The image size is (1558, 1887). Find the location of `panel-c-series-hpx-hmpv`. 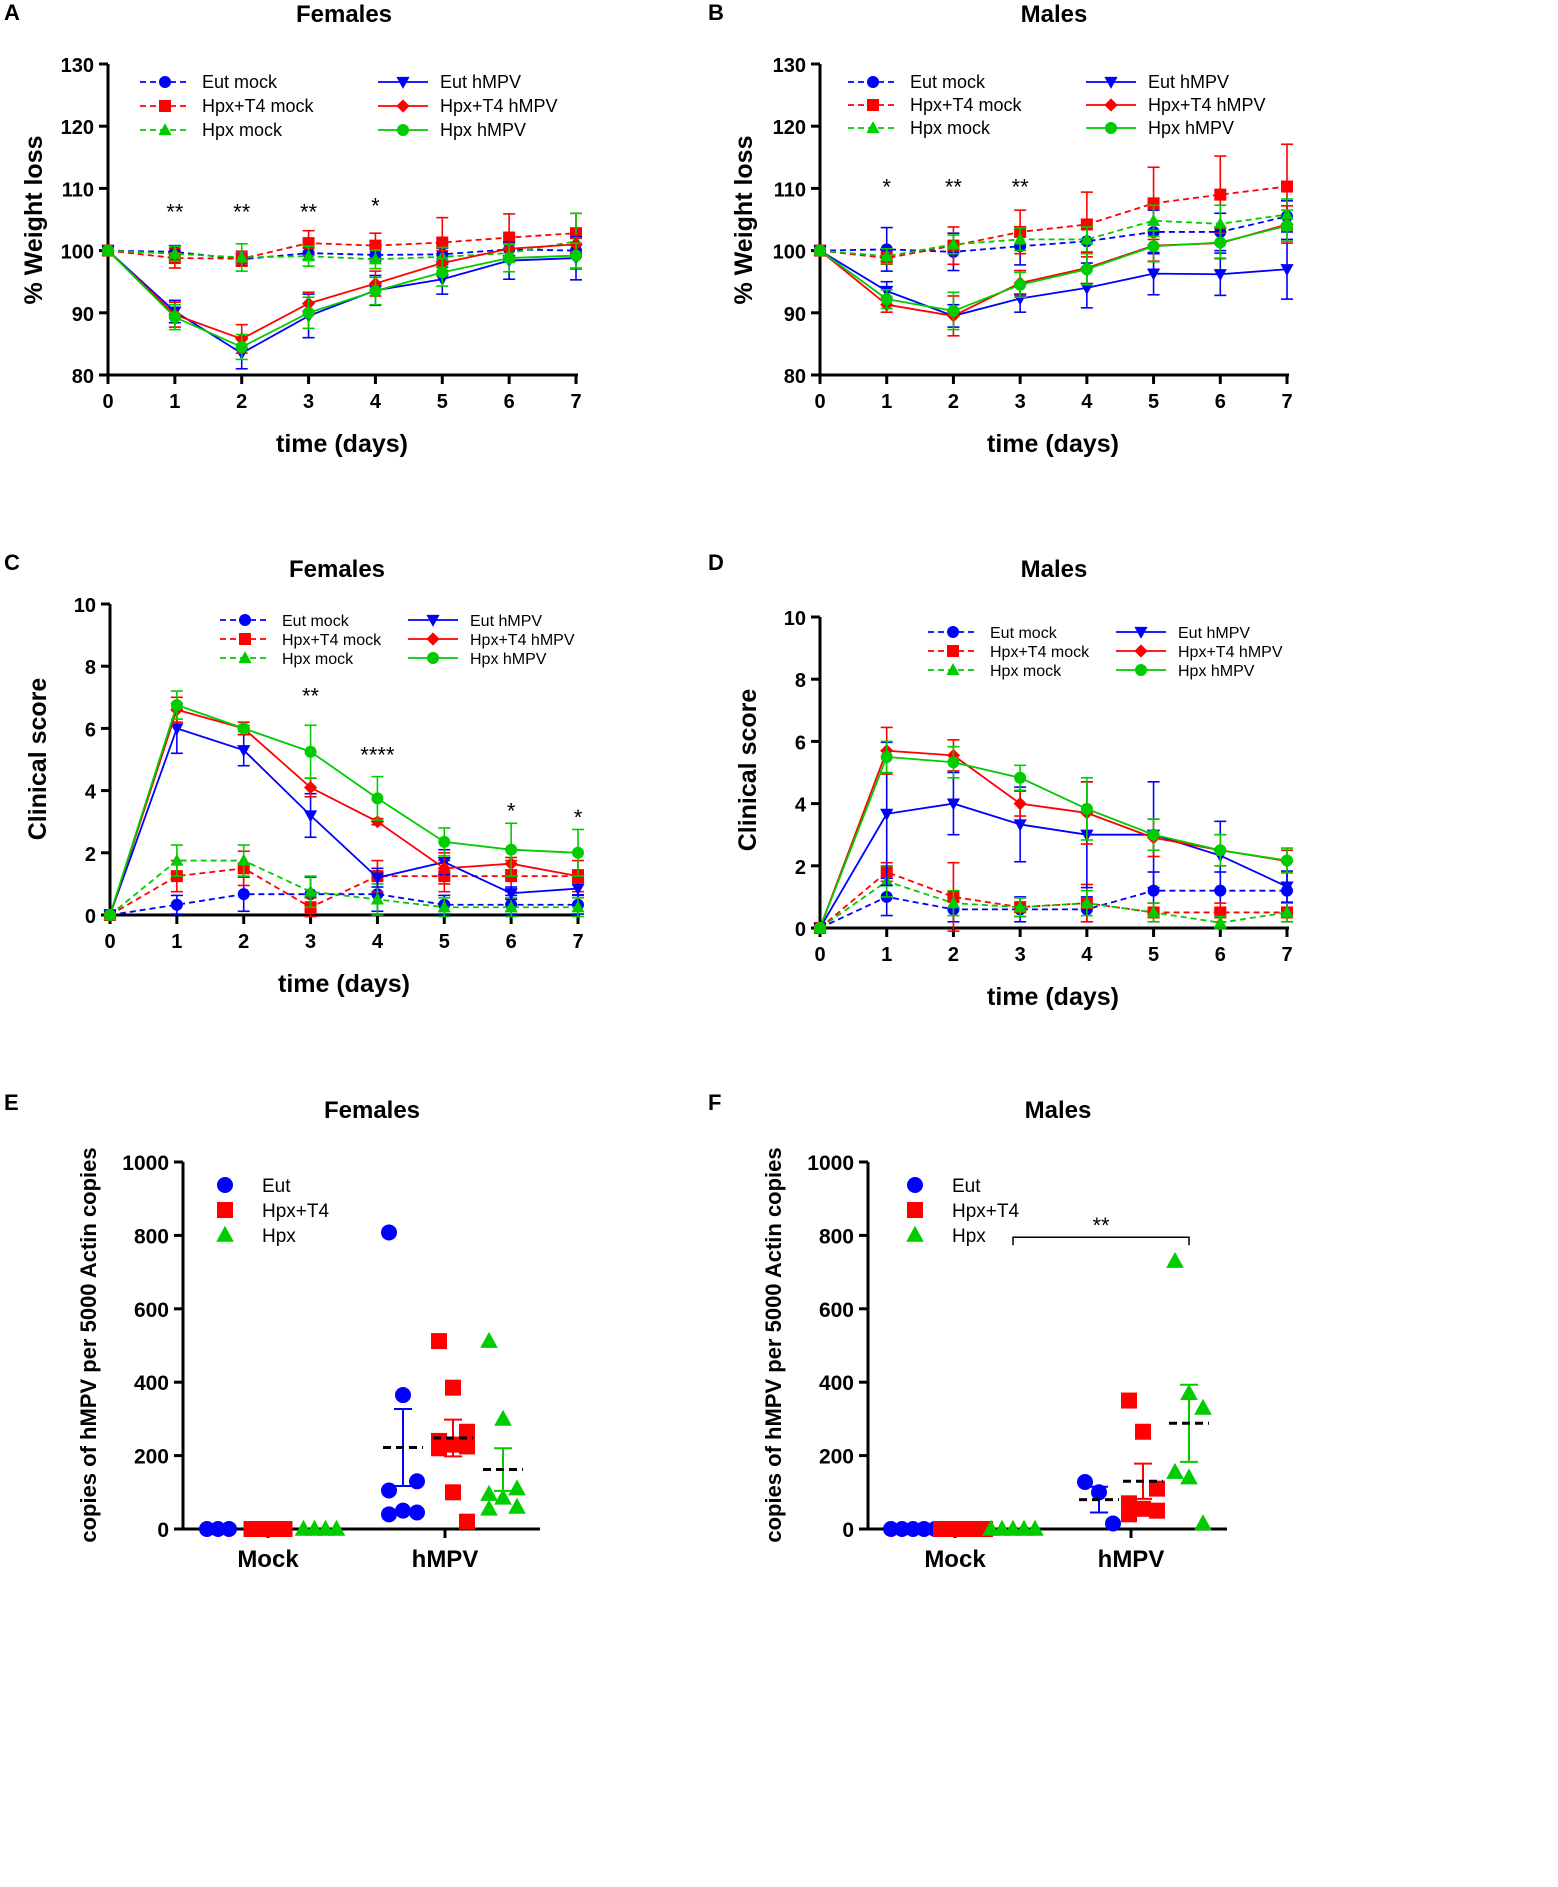

panel-c-series-hpx-hmpv is located at coordinates (344, 805).